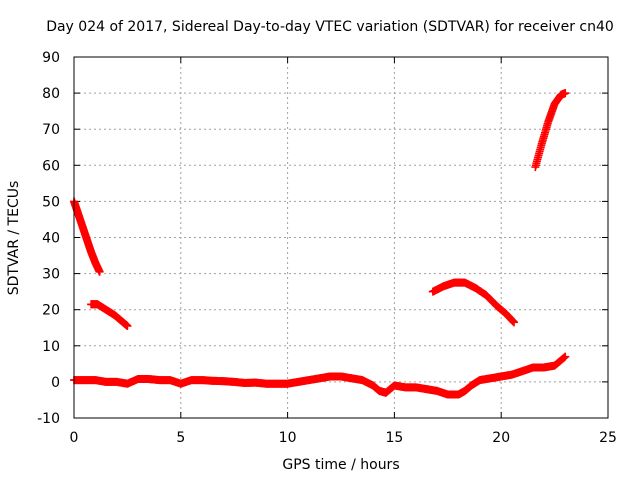  I want to click on y-axis-label: SDTVAR / TECUs, so click(14, 238).